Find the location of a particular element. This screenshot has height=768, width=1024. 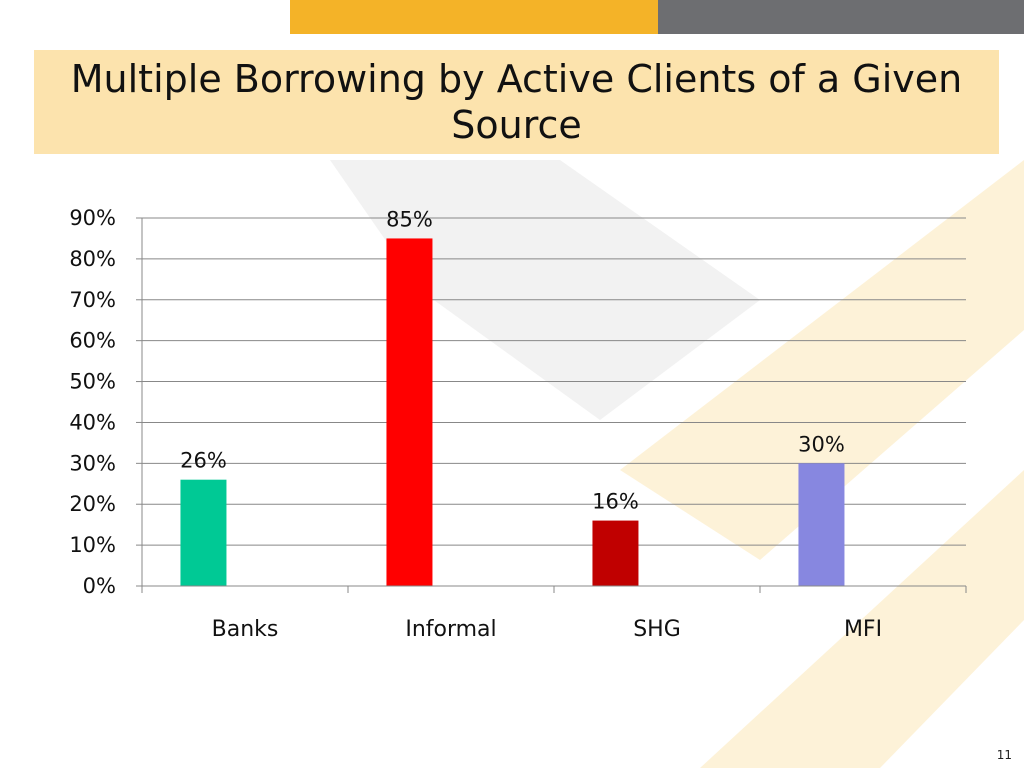

header-accent-gray is located at coordinates (841, 17).